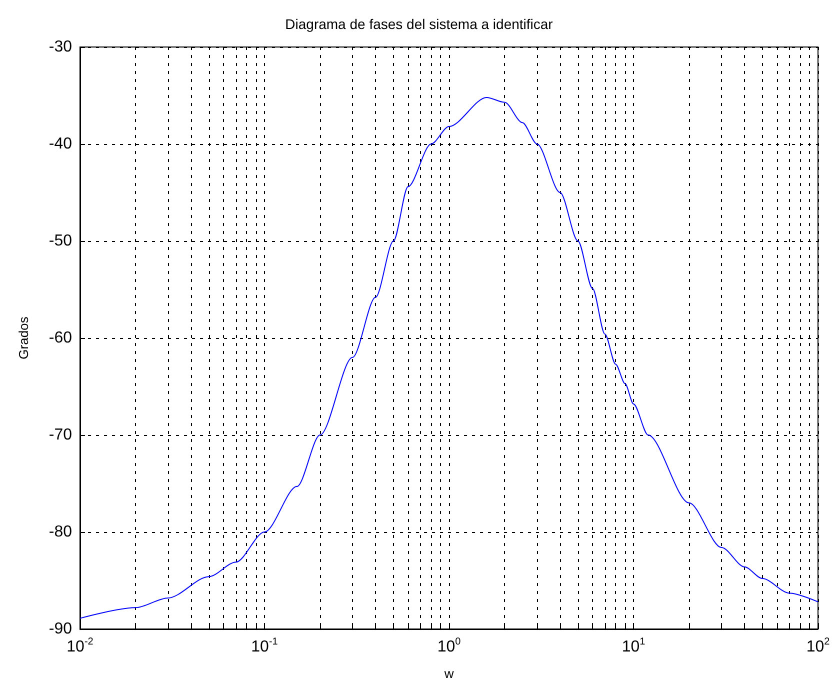 This screenshot has height=693, width=838. I want to click on y-tick-label: -30, so click(60, 47).